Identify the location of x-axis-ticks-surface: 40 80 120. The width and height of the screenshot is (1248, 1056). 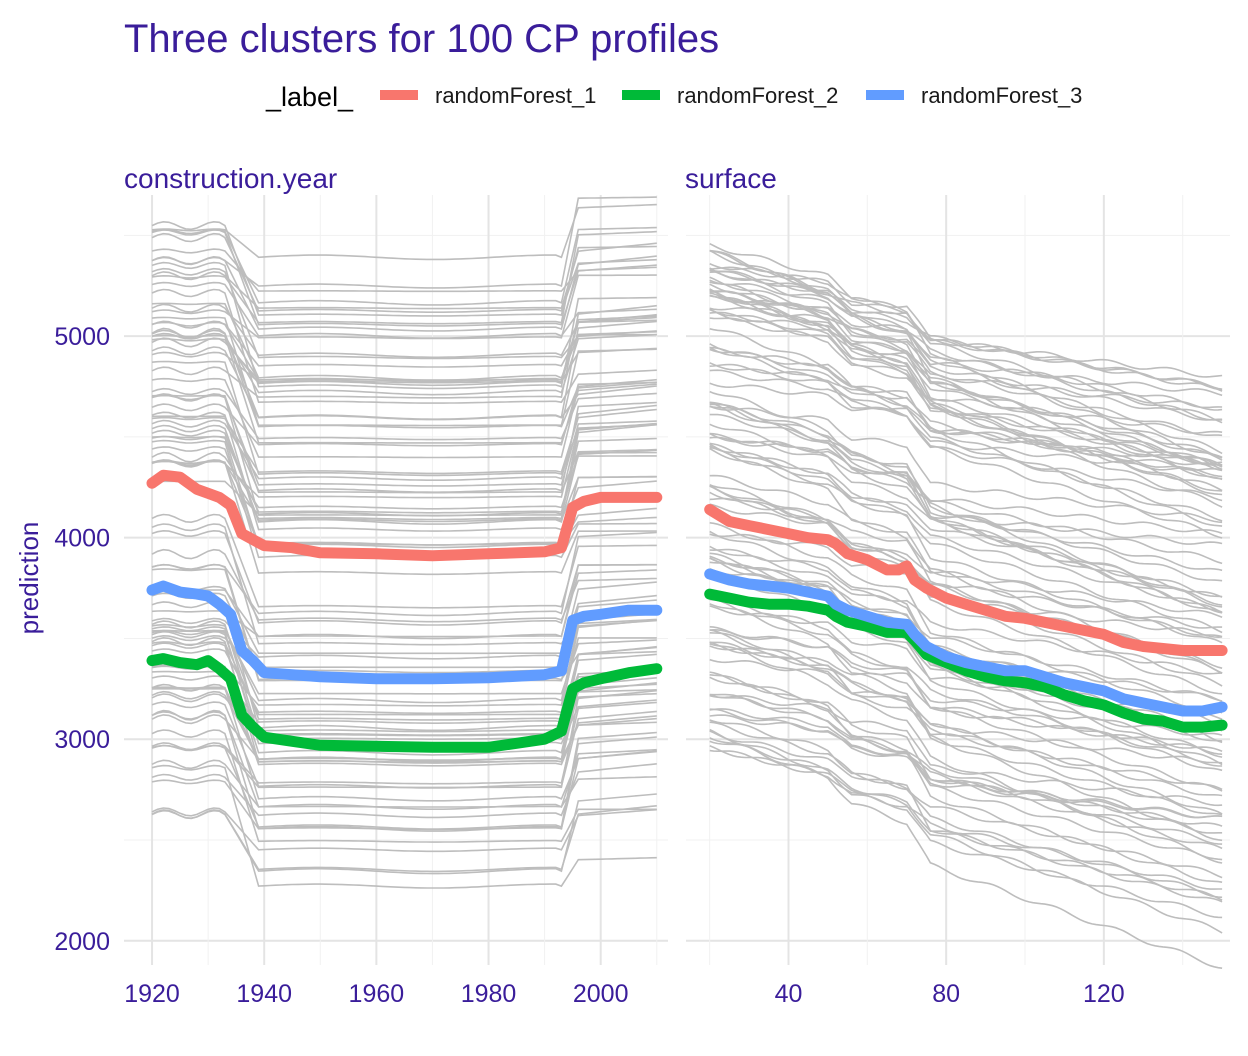
(950, 994).